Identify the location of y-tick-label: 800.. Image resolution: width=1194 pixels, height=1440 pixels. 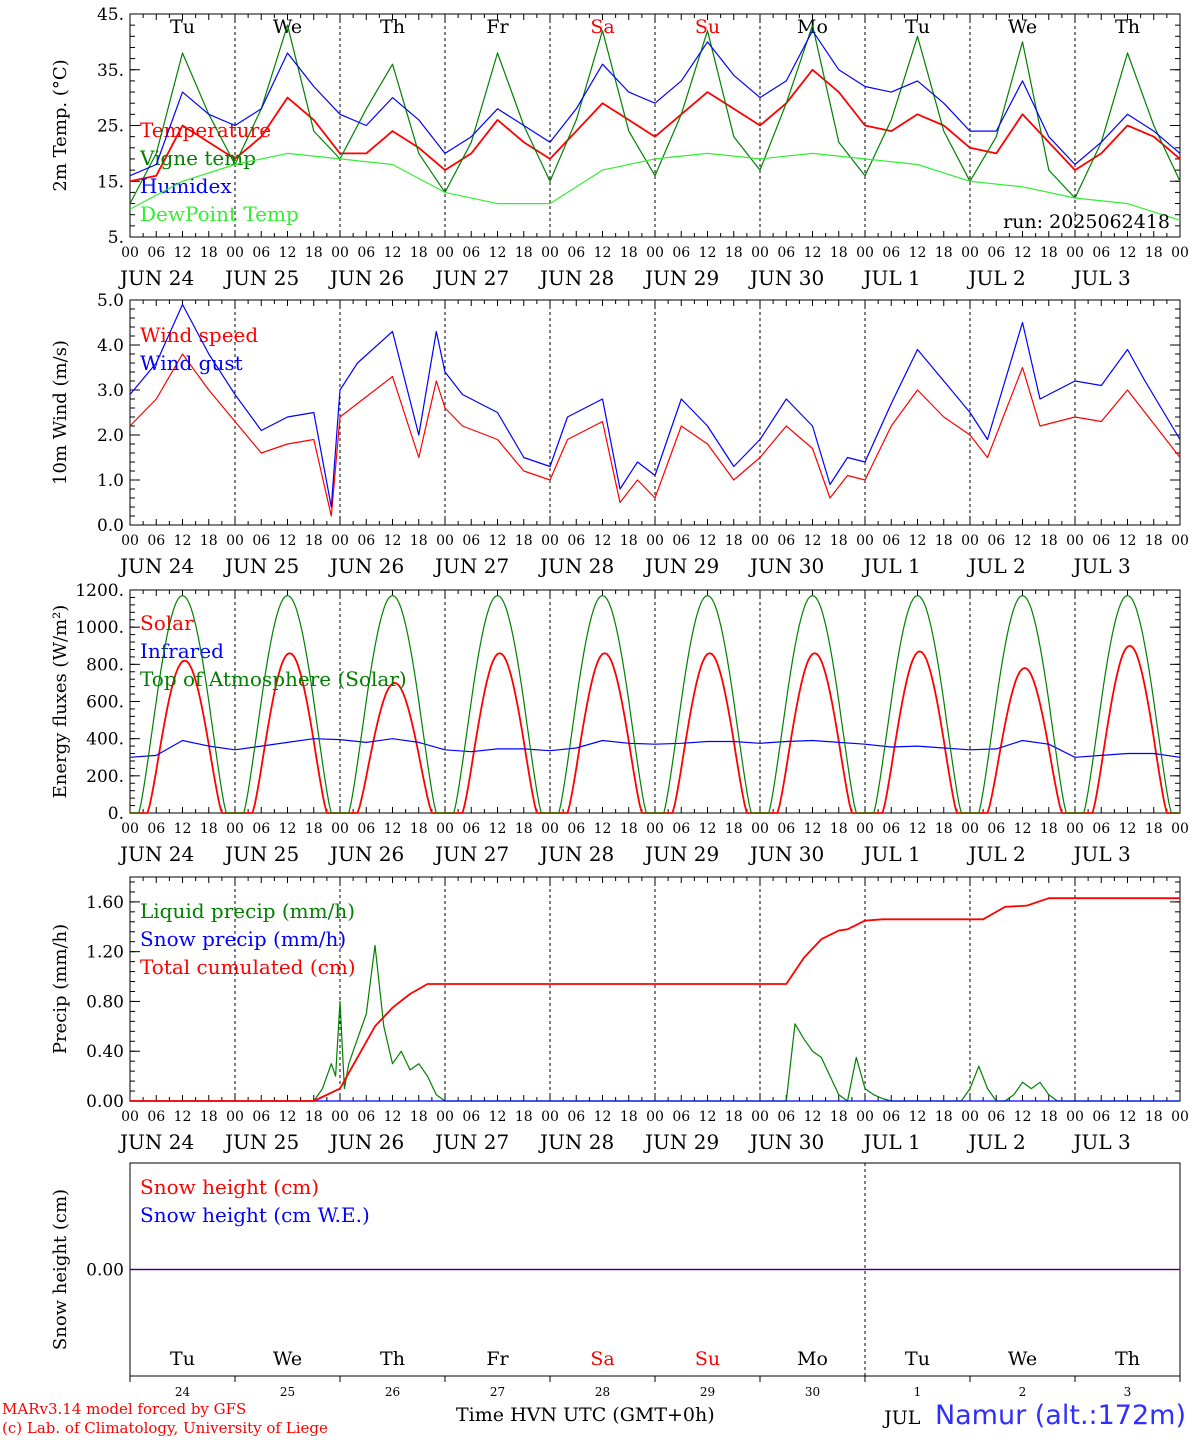
(105, 665).